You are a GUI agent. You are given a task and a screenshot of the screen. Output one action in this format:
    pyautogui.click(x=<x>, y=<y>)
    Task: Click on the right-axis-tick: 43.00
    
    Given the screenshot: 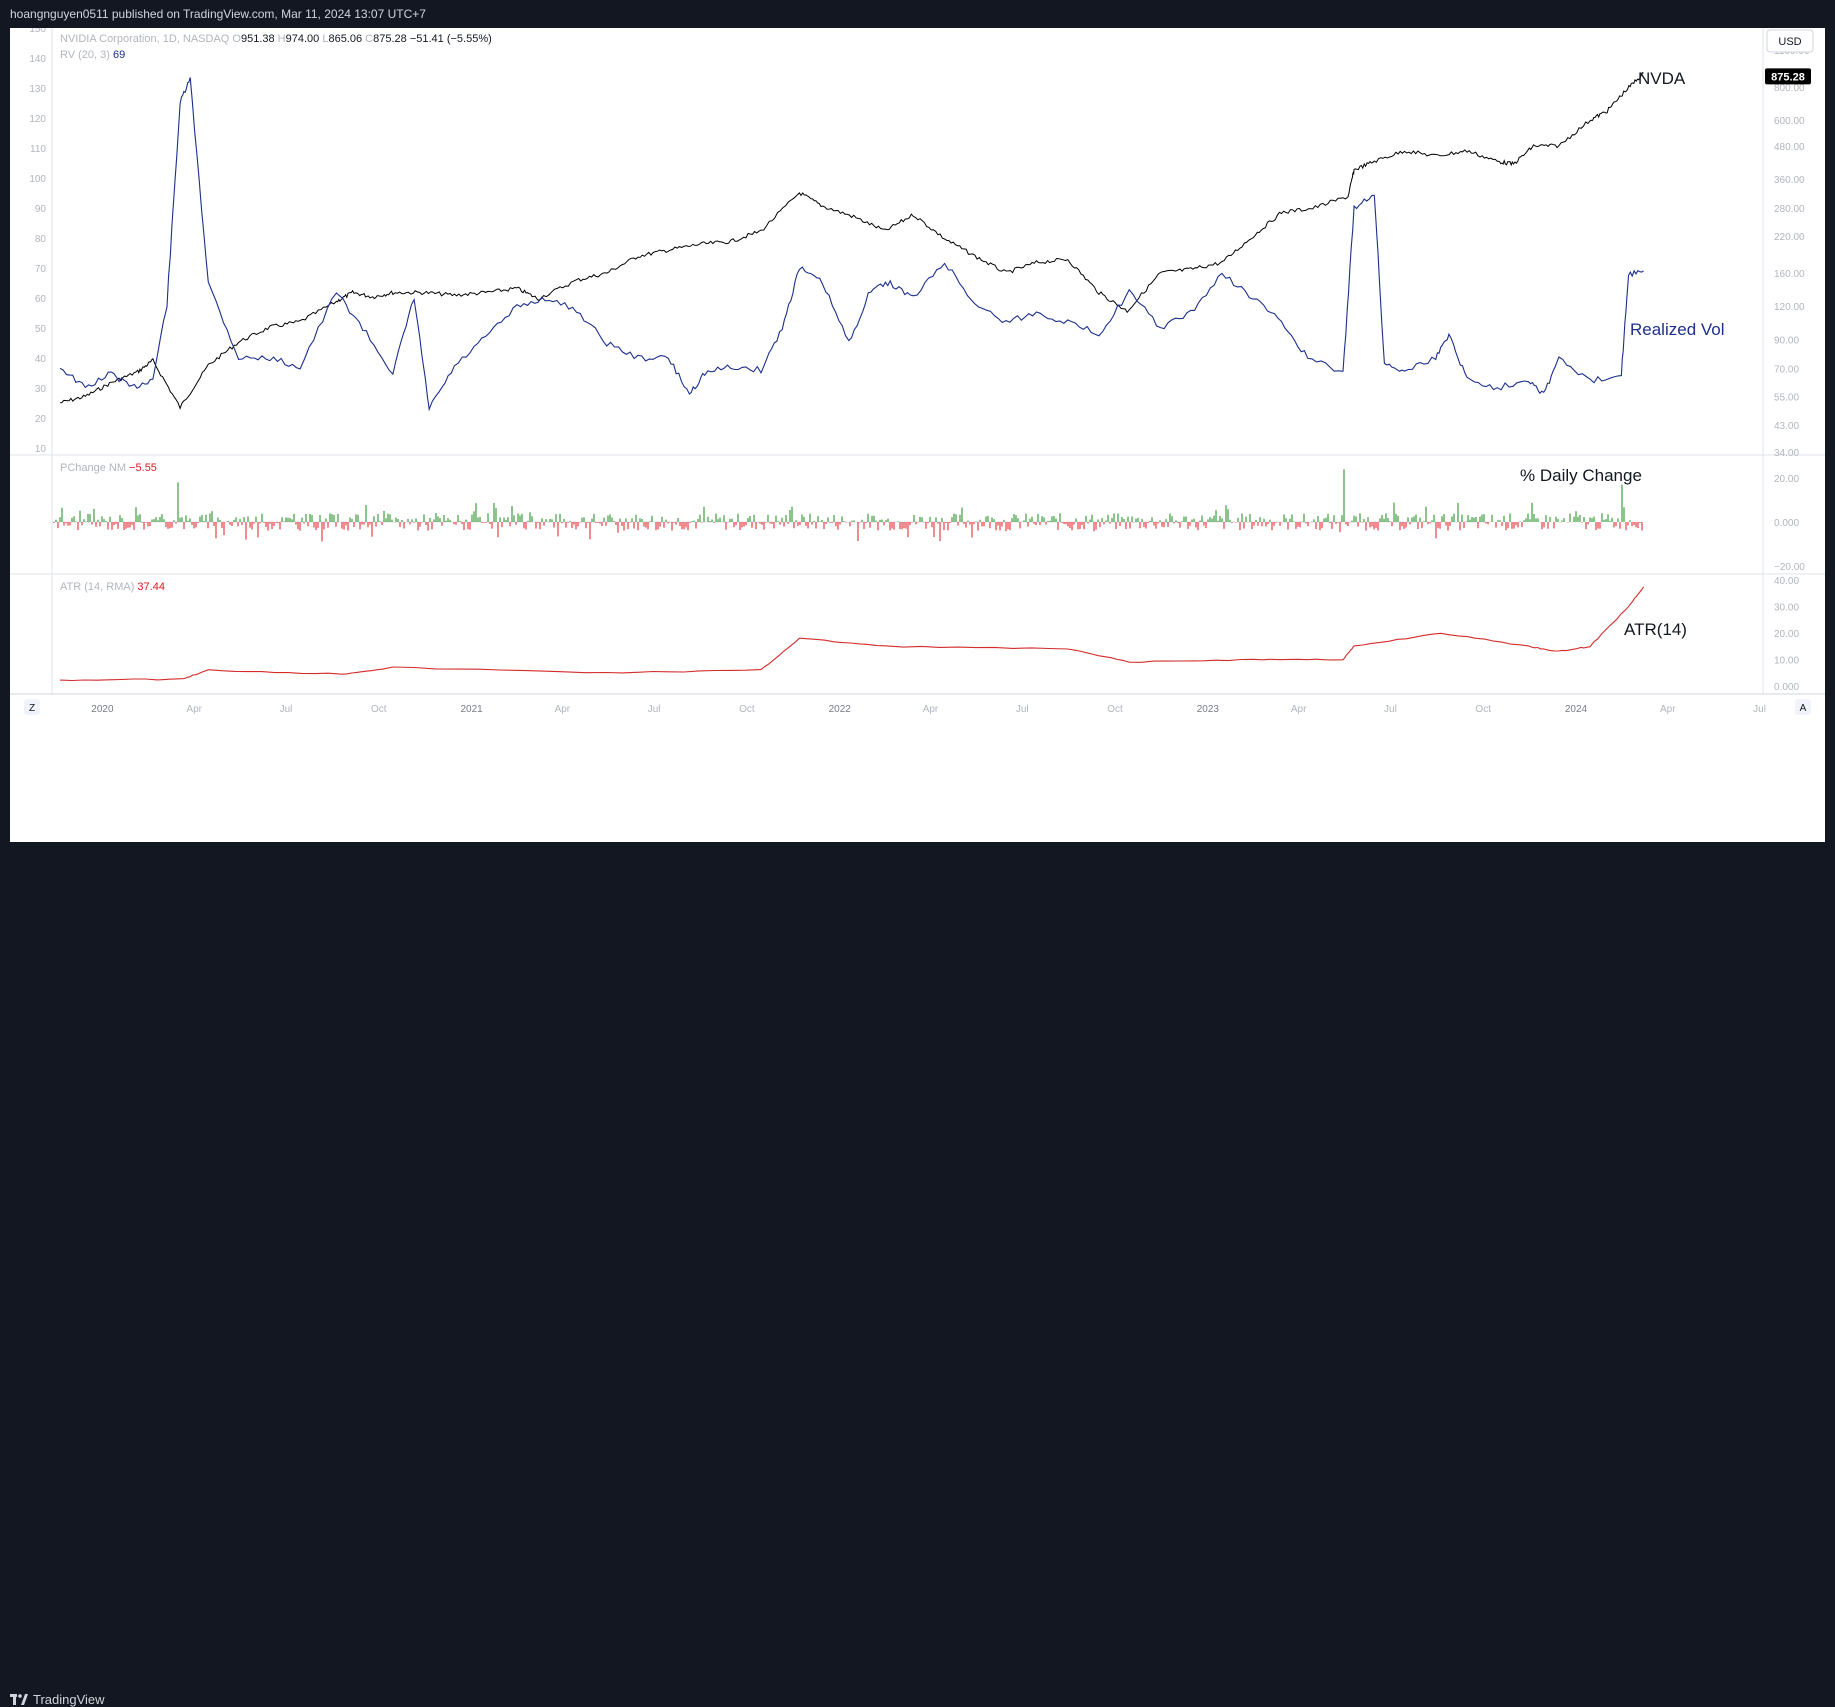 What is the action you would take?
    pyautogui.click(x=1786, y=426)
    